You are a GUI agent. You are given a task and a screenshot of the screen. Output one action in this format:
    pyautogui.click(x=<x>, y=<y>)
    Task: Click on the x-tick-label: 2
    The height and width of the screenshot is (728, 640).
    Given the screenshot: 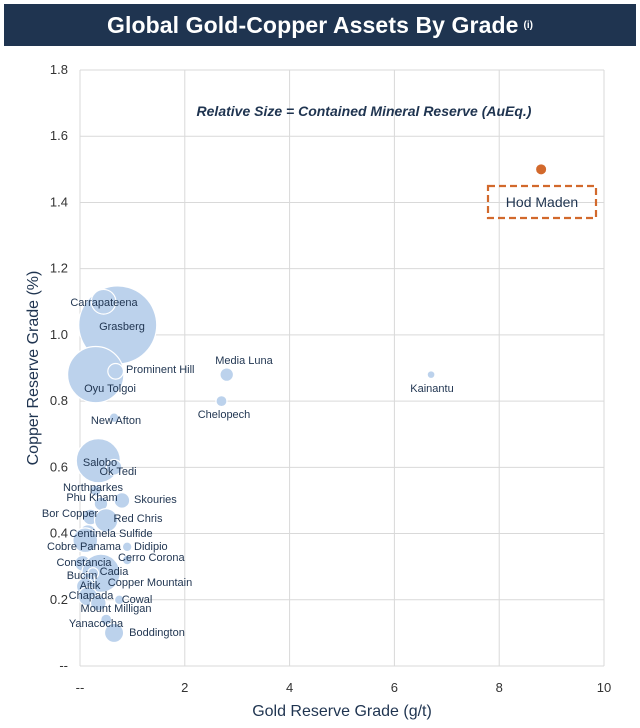 What is the action you would take?
    pyautogui.click(x=184, y=687)
    